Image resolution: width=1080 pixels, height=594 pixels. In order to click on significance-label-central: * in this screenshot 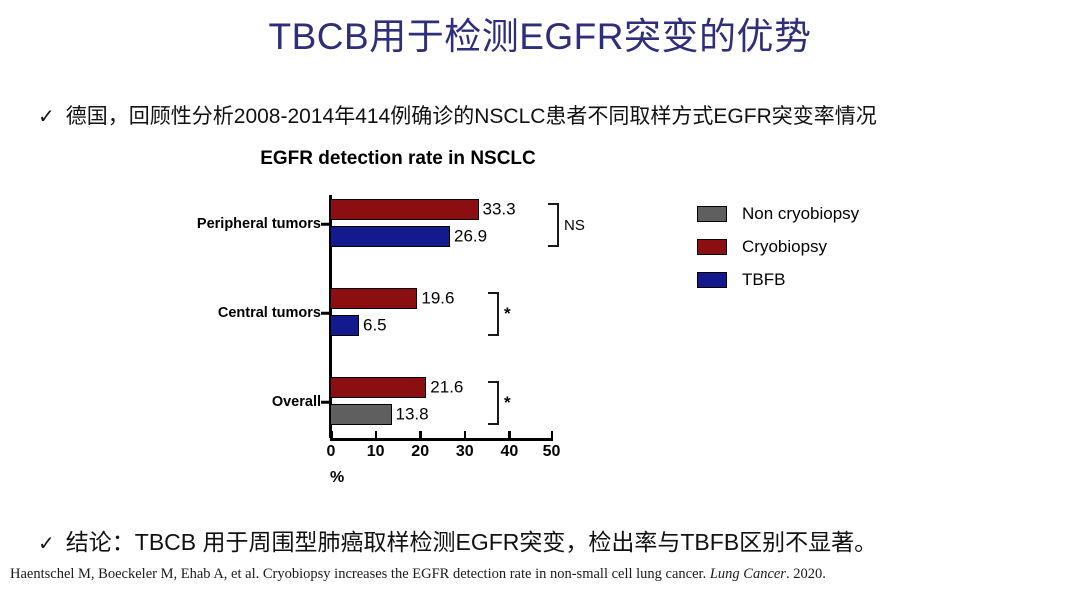, I will do `click(507, 313)`.